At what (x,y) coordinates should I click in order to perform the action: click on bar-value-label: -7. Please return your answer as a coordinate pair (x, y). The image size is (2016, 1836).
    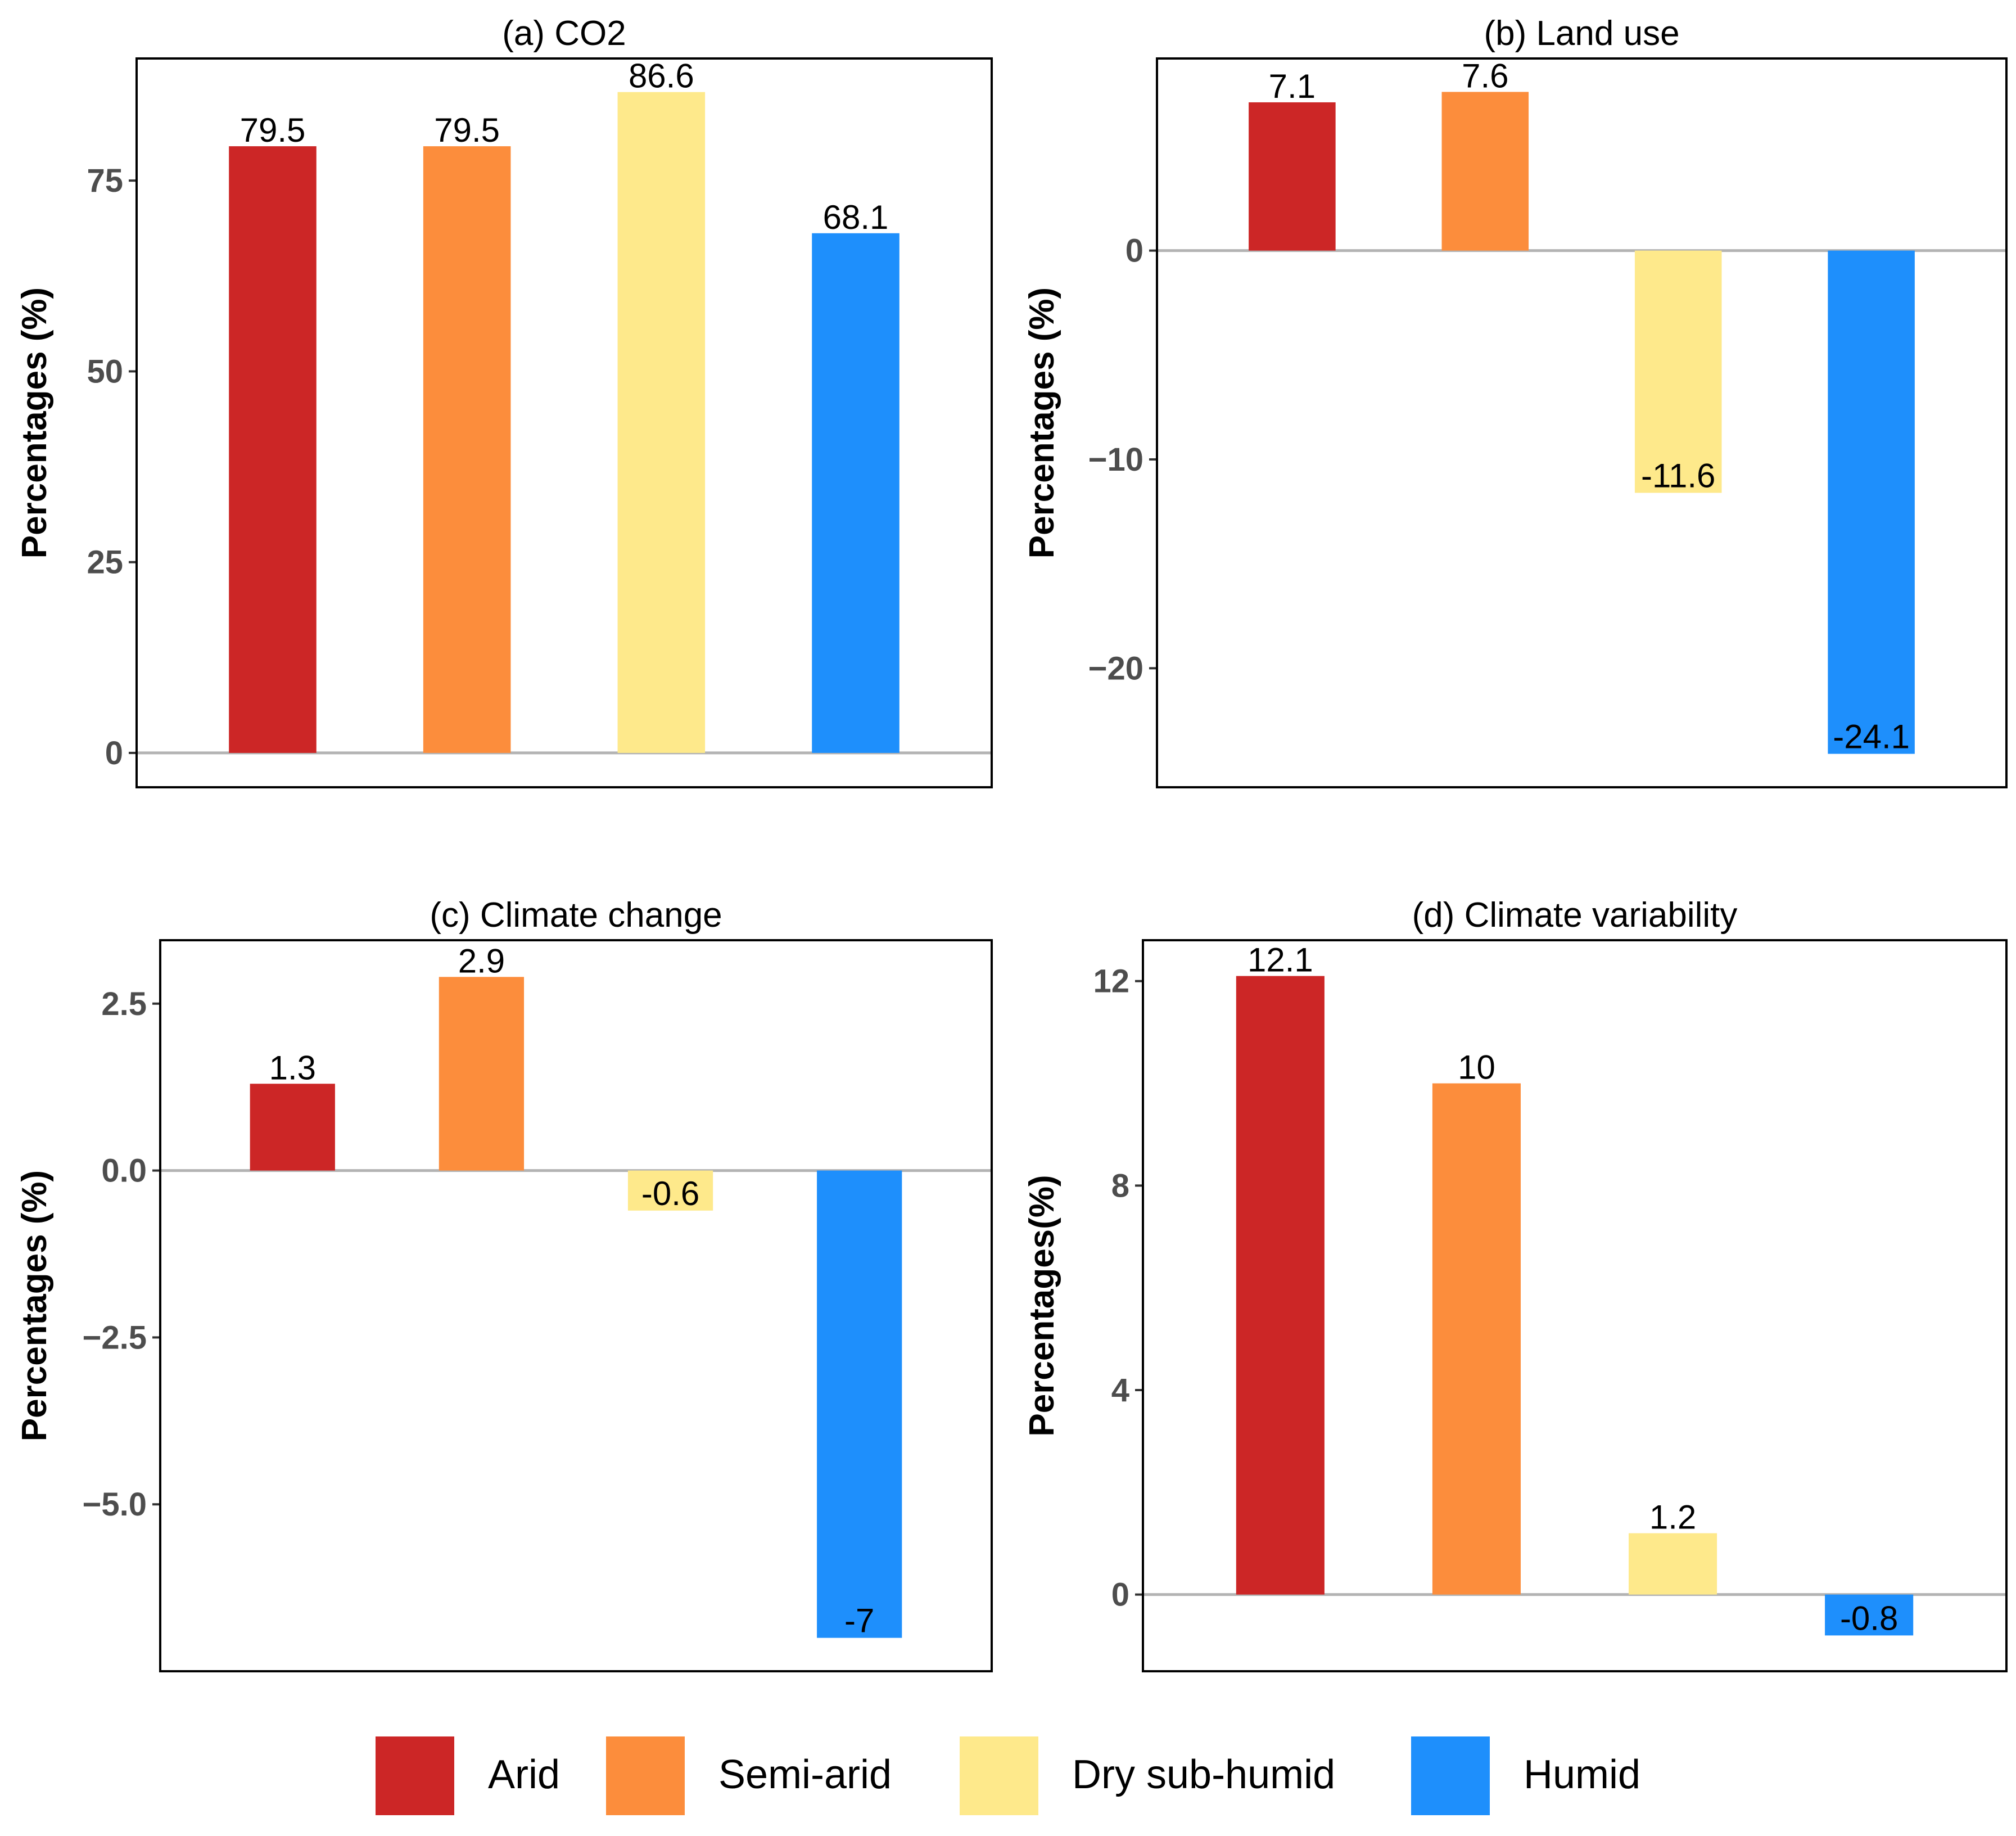
    Looking at the image, I should click on (859, 1621).